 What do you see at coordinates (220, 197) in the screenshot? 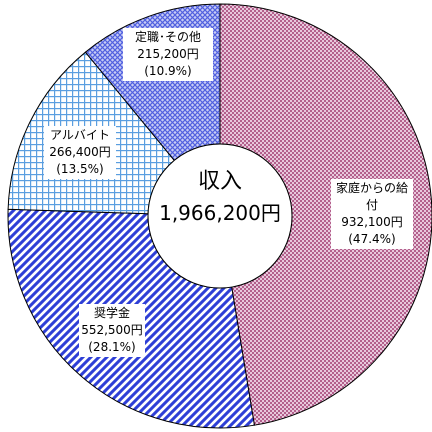
I see `center-label: 収入 1,966,200円` at bounding box center [220, 197].